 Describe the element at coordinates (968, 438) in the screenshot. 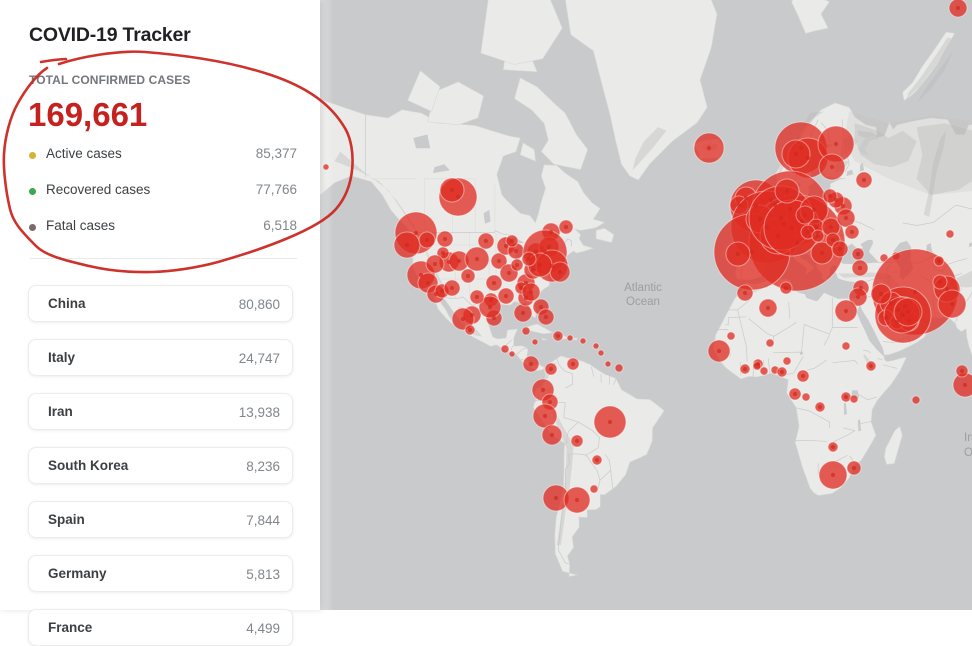

I see `svg-text: Indian` at that location.